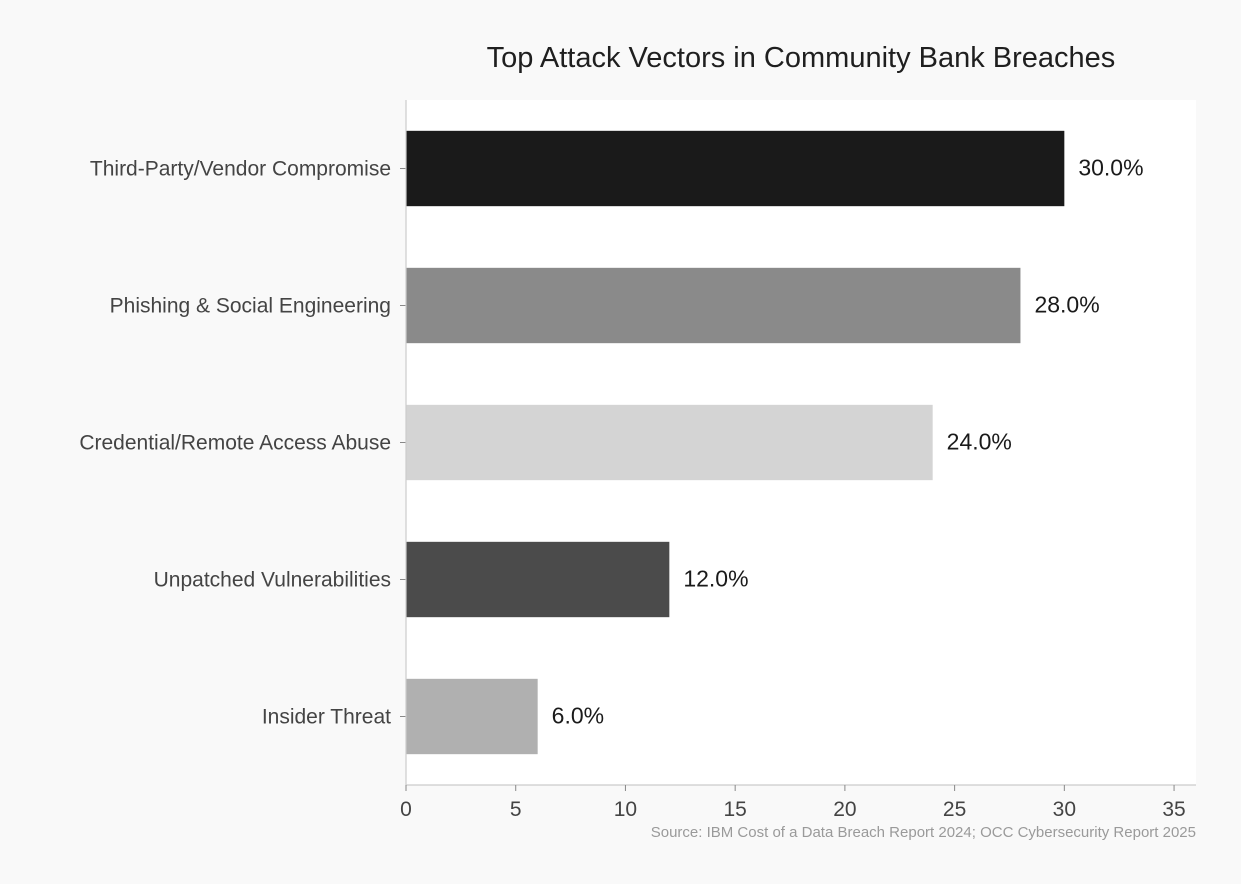 This screenshot has height=884, width=1241. What do you see at coordinates (578, 716) in the screenshot?
I see `value-label: 6.0%` at bounding box center [578, 716].